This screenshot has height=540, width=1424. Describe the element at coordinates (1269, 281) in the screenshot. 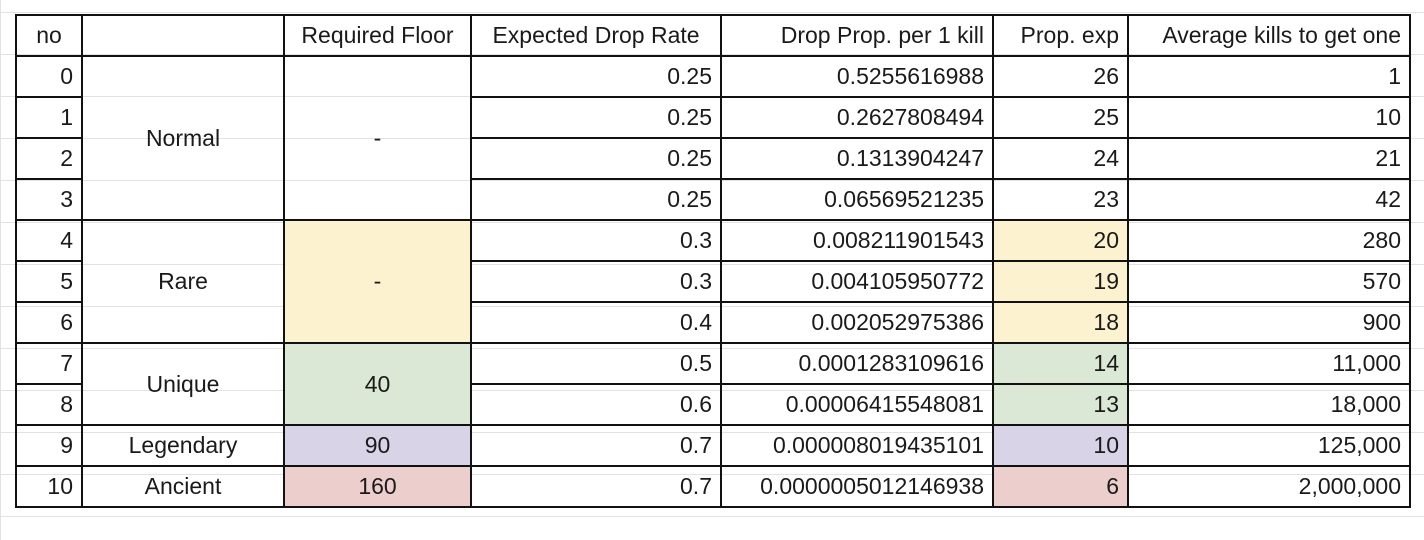

I see `cell-kills: 570` at that location.